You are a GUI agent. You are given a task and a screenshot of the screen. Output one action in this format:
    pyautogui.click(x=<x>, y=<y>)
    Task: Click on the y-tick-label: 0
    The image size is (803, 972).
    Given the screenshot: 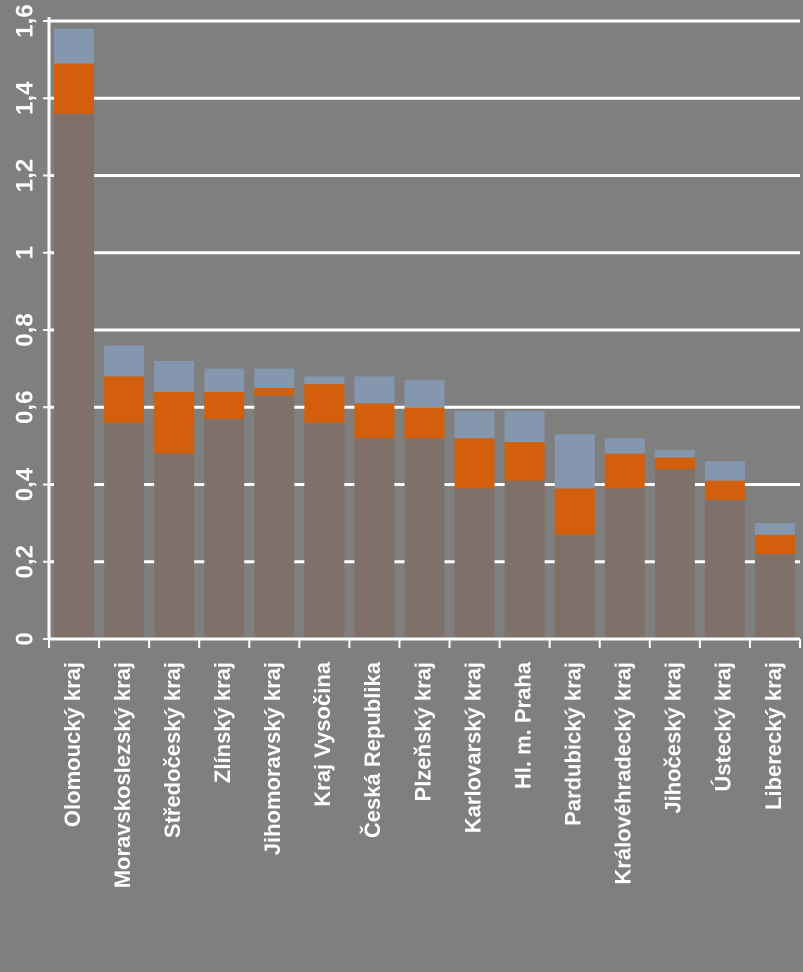 What is the action you would take?
    pyautogui.click(x=24, y=638)
    